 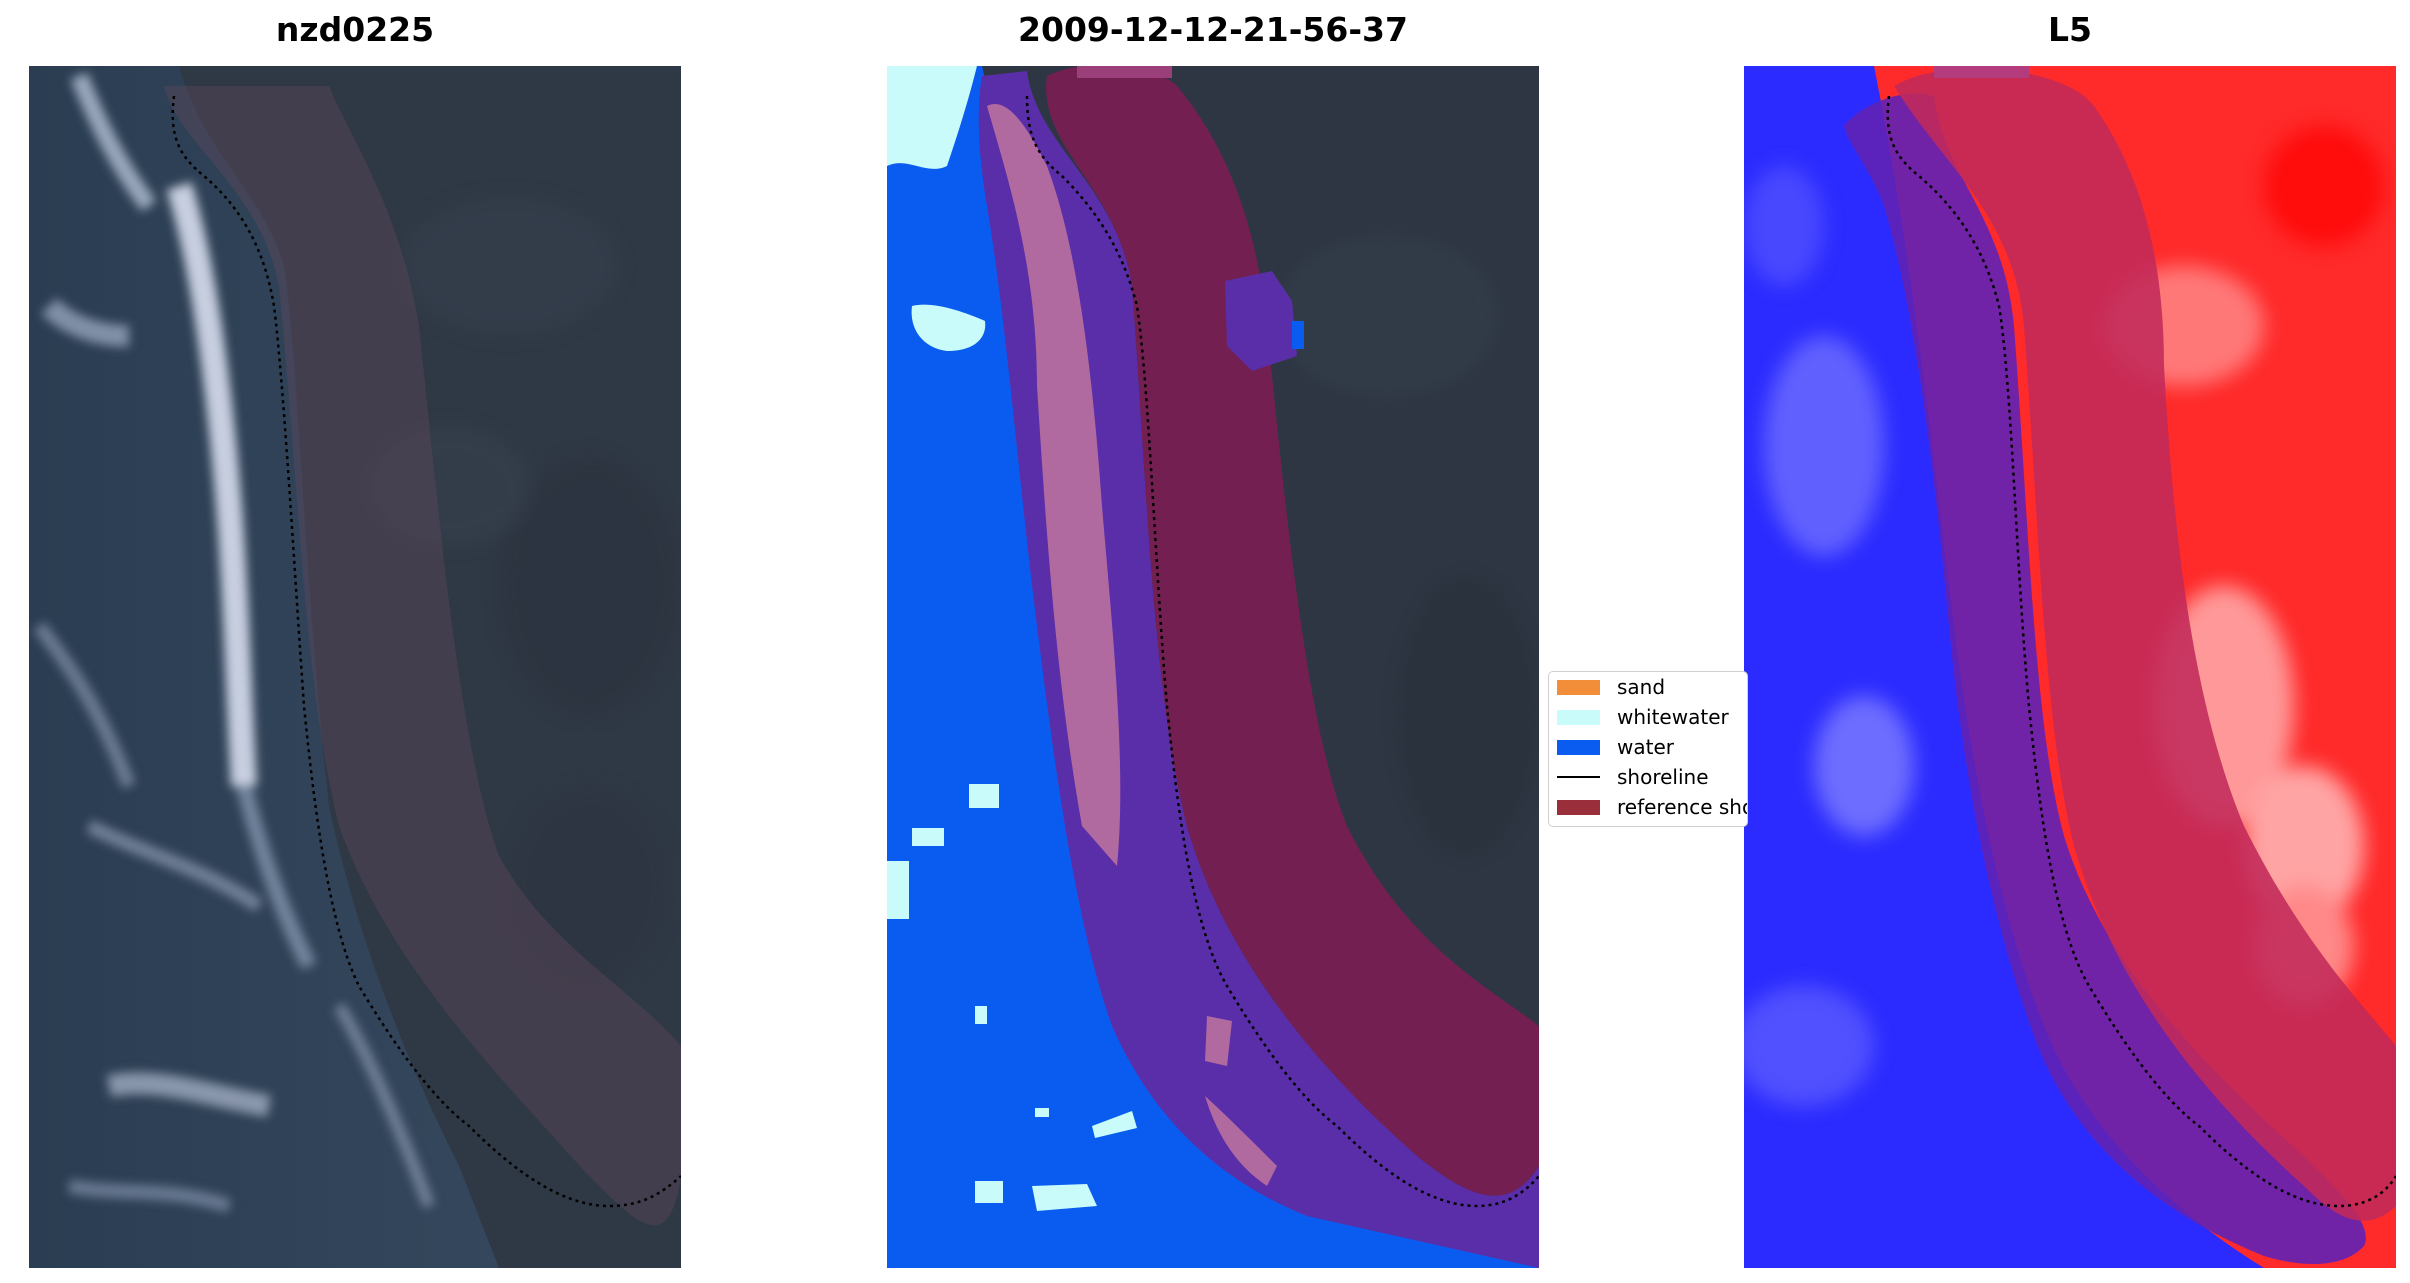 What do you see at coordinates (1641, 687) in the screenshot?
I see `legend-label: sand` at bounding box center [1641, 687].